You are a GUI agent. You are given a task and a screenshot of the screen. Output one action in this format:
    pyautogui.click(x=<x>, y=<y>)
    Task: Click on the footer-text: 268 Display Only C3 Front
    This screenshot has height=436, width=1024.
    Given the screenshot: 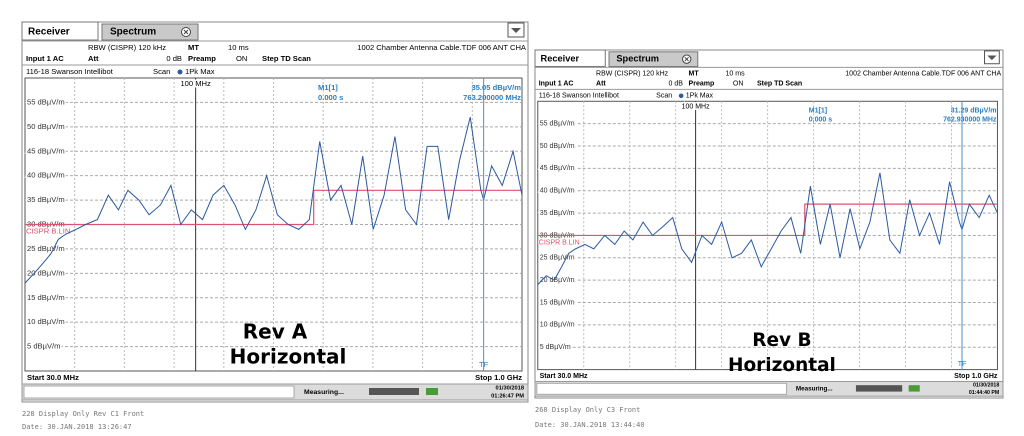 What is the action you would take?
    pyautogui.click(x=587, y=410)
    